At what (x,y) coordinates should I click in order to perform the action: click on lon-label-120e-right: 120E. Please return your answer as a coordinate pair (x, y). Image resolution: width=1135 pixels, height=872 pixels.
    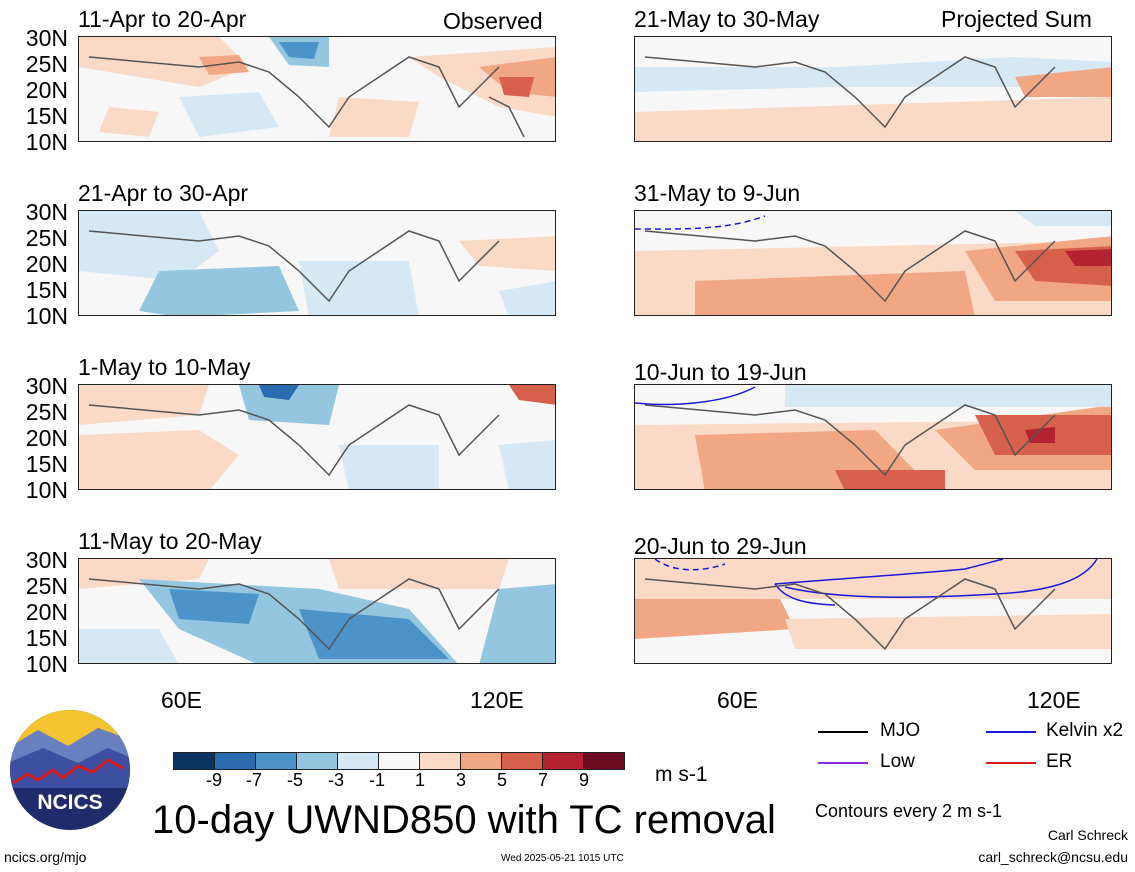
    Looking at the image, I should click on (1054, 700).